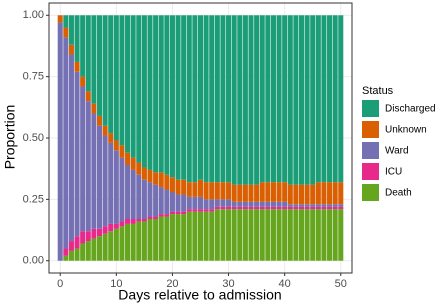 This screenshot has height=305, width=440. Describe the element at coordinates (33, 199) in the screenshot. I see `y-tick-label: 0.25` at that location.